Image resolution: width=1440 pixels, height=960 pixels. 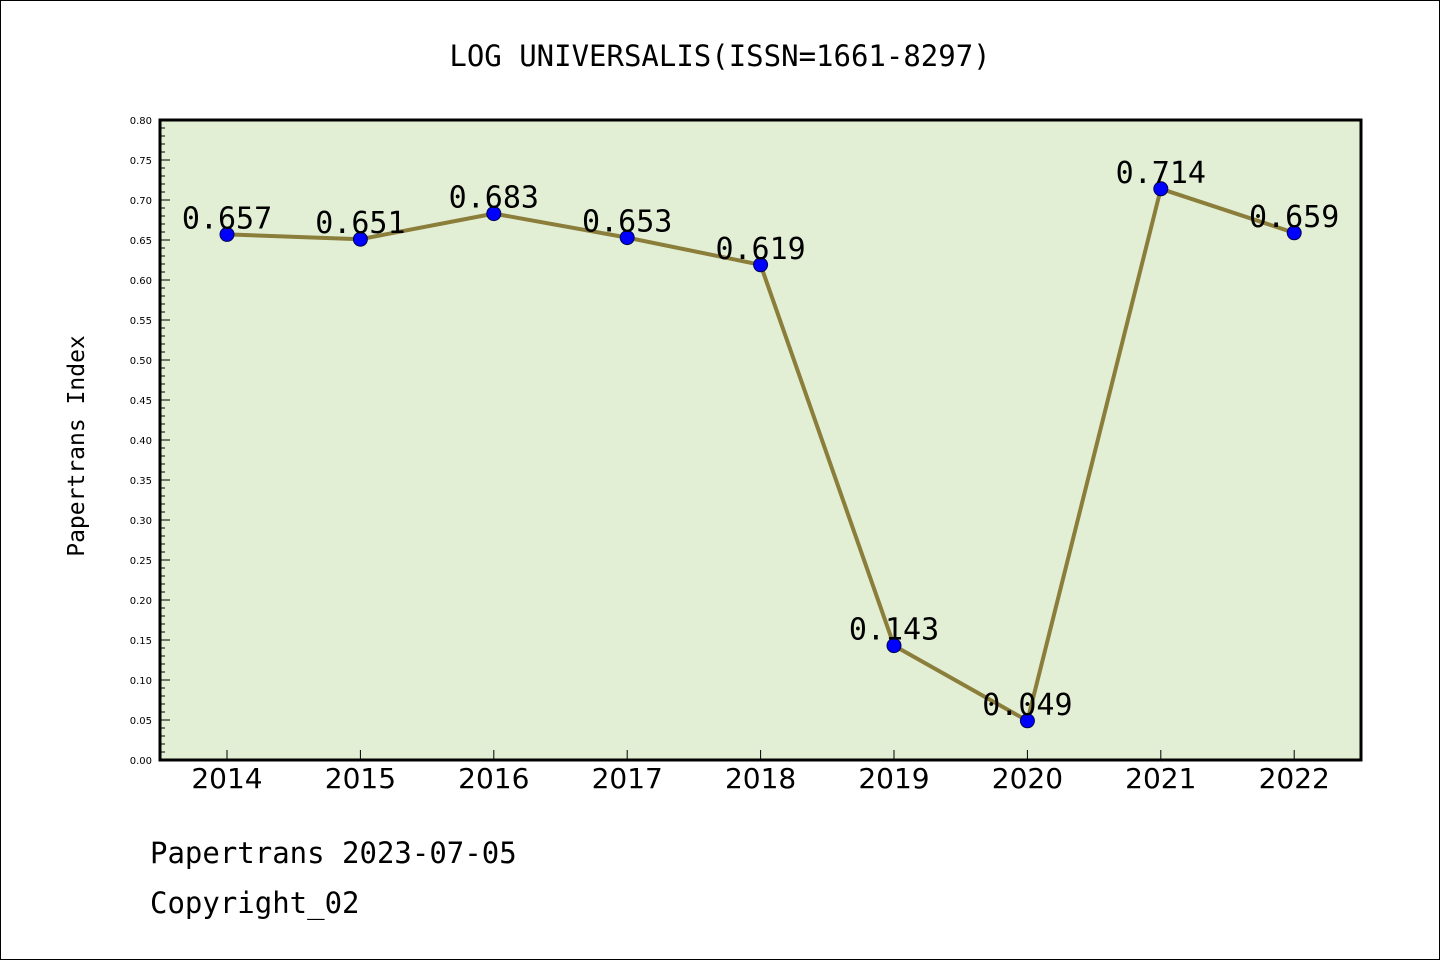 I want to click on y-tick-label: 0.55, so click(x=141, y=321).